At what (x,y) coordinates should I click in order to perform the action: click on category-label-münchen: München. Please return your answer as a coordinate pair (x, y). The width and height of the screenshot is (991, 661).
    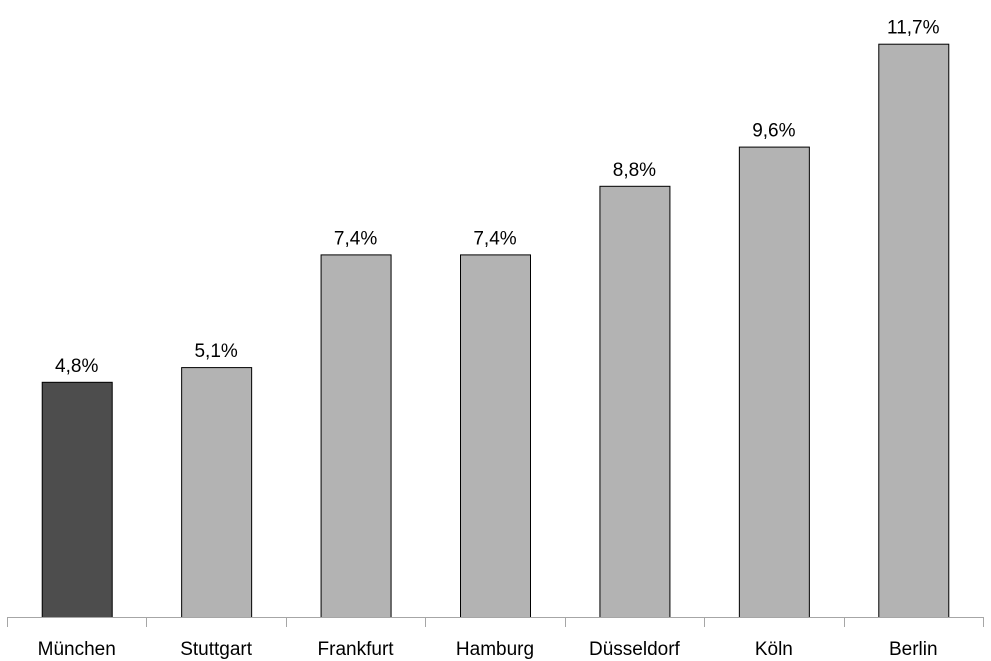
    Looking at the image, I should click on (77, 649).